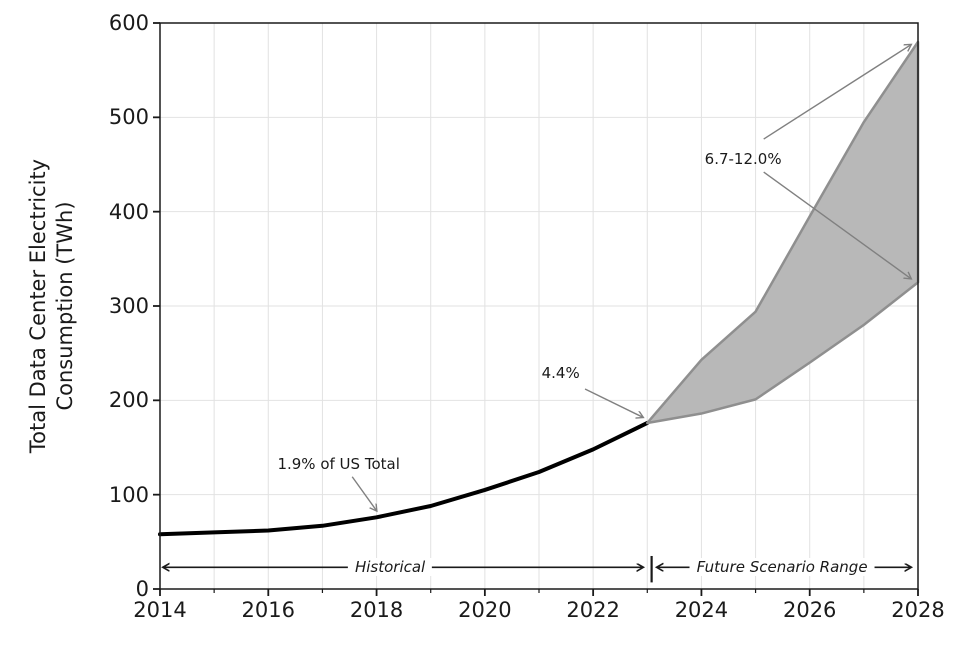  I want to click on x-tick-label: 2016, so click(268, 610).